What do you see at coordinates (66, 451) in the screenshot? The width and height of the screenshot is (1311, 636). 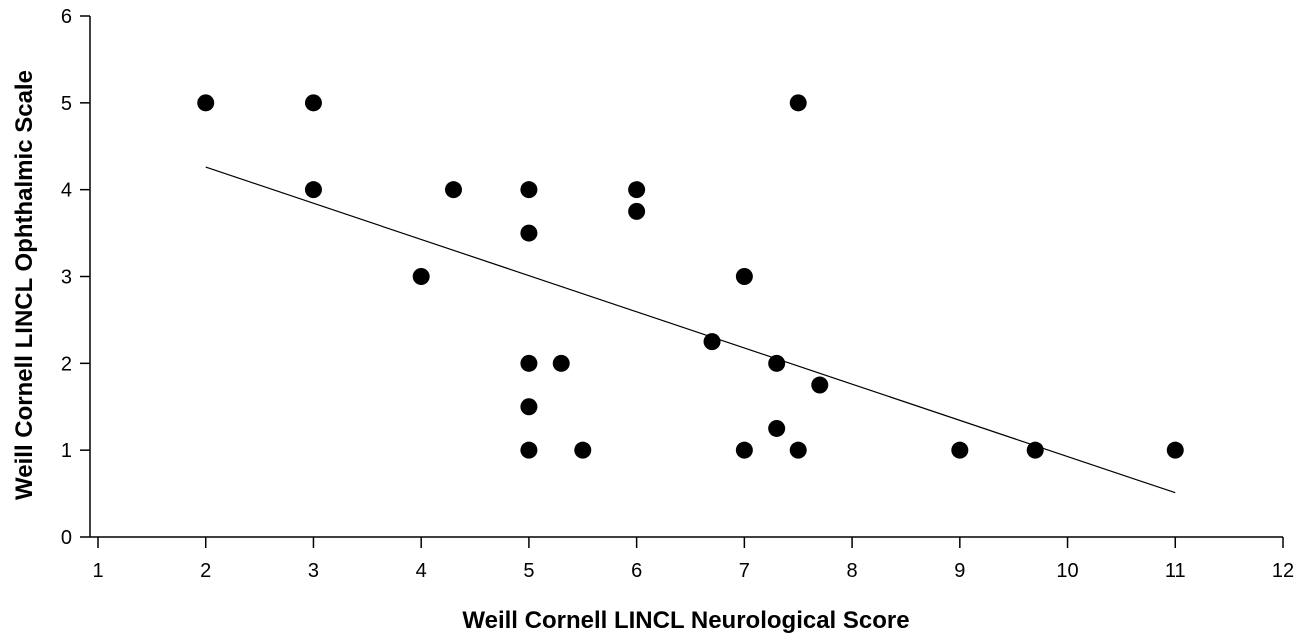 I see `y-tick-label: 1` at bounding box center [66, 451].